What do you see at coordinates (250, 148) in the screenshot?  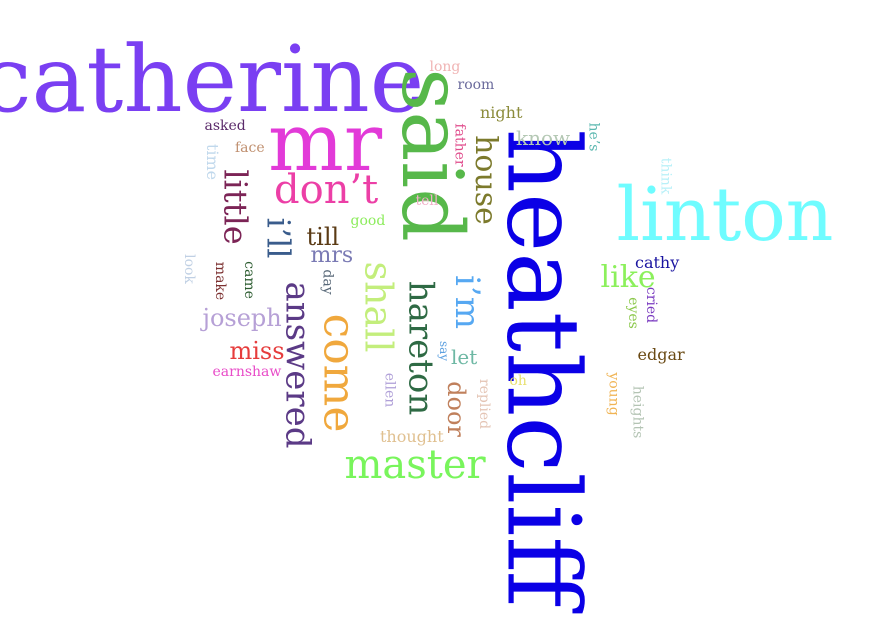 I see `word-face: face` at bounding box center [250, 148].